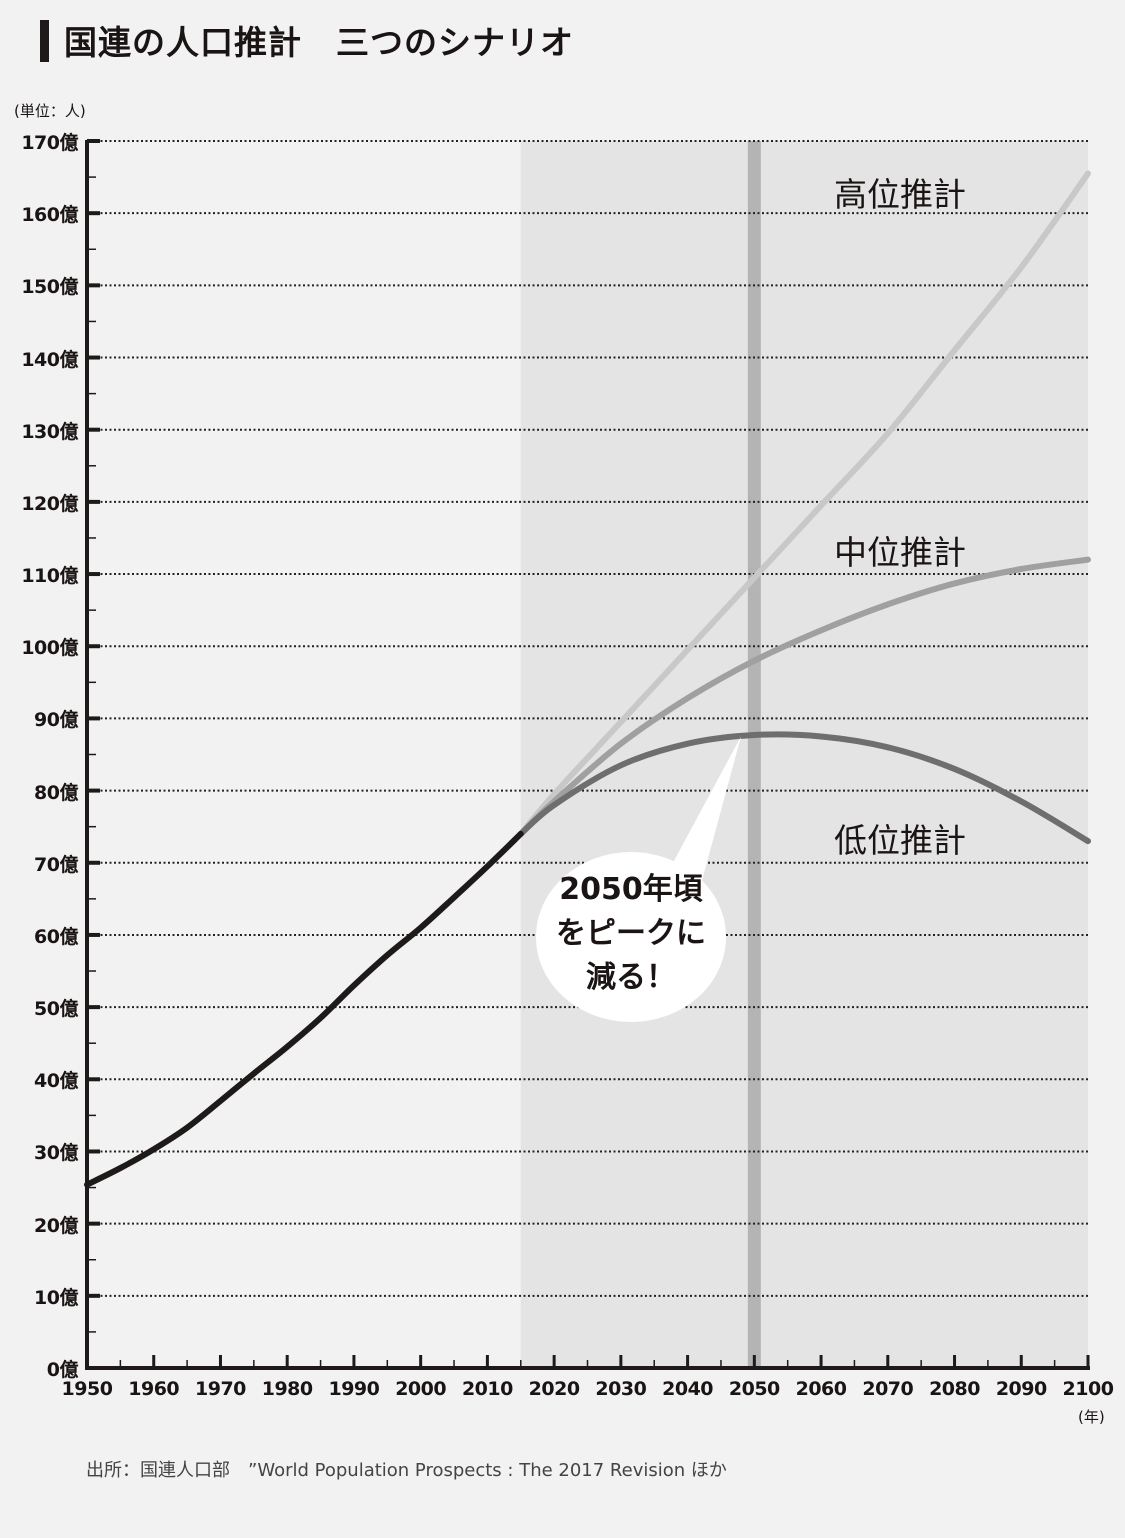 This screenshot has width=1125, height=1538. Describe the element at coordinates (49, 503) in the screenshot. I see `y-tick-label: 120億` at that location.